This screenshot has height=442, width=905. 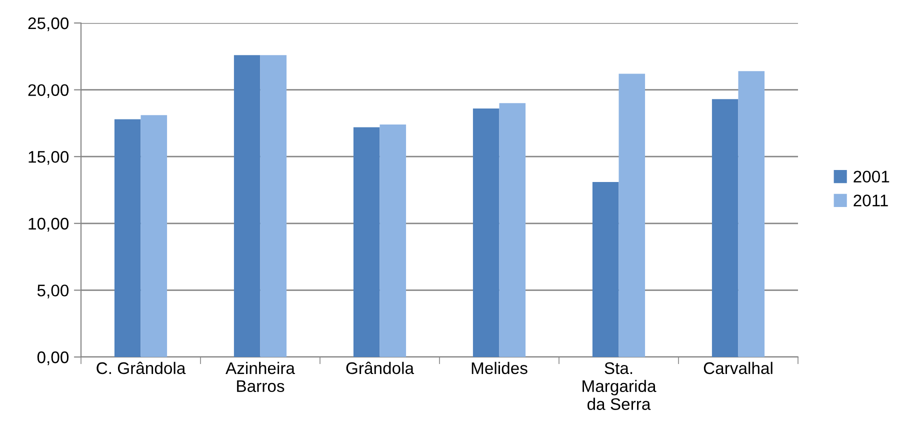 I want to click on x-tick-label: Grândola, so click(x=380, y=368).